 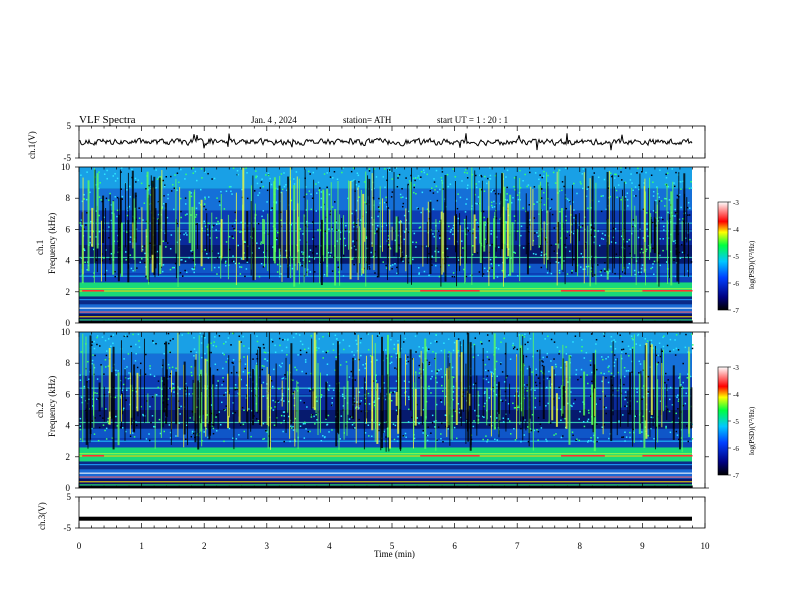 I want to click on ch1-waveform-trace, so click(x=386, y=142).